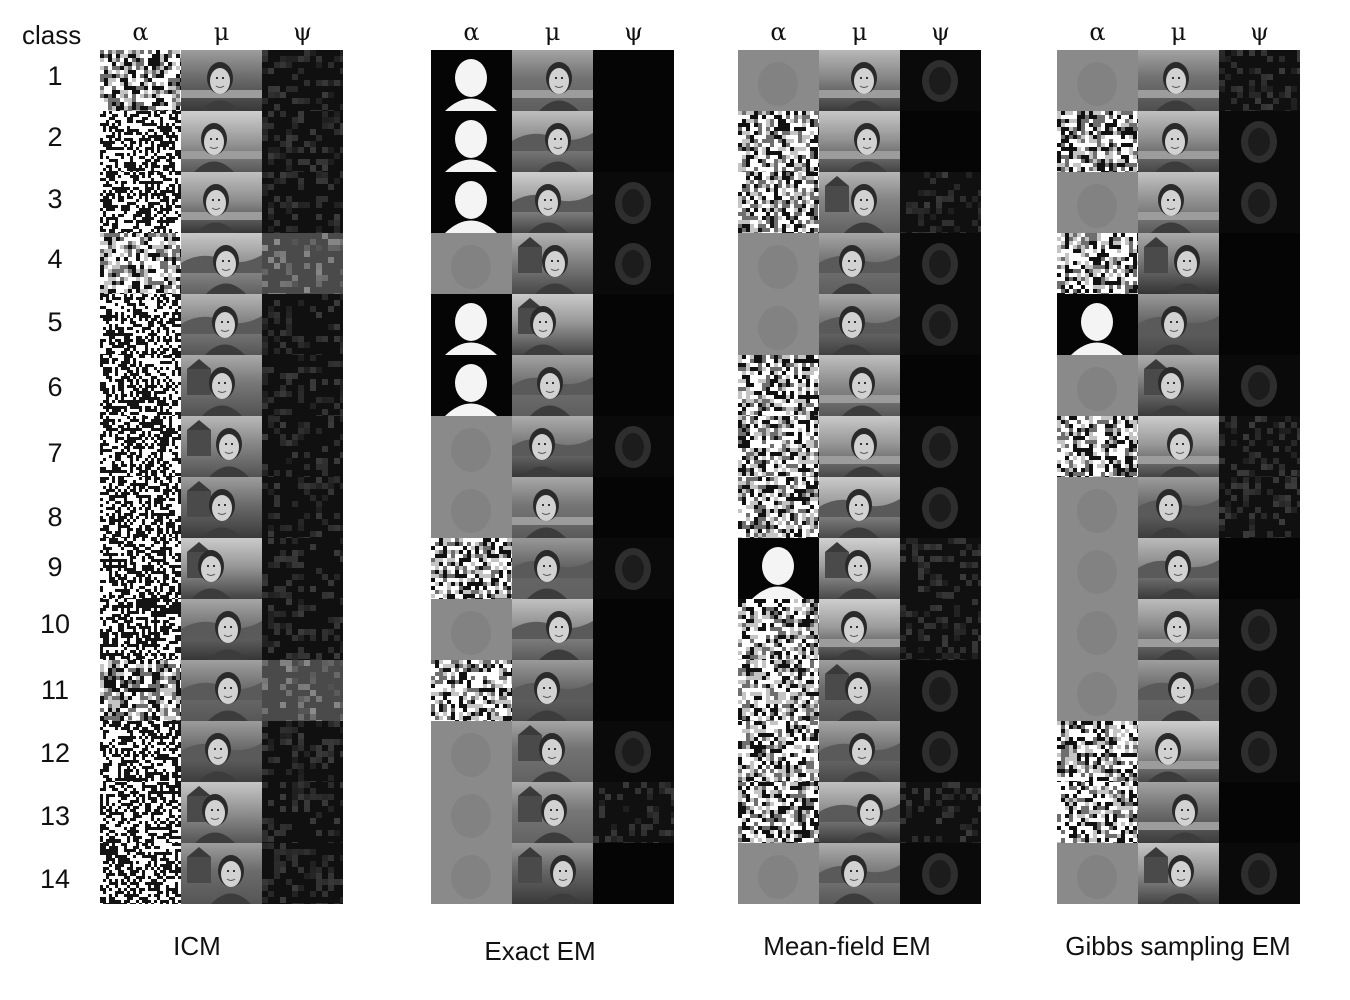 The height and width of the screenshot is (1000, 1350). I want to click on panel-1-class-6-alpha, so click(140, 385).